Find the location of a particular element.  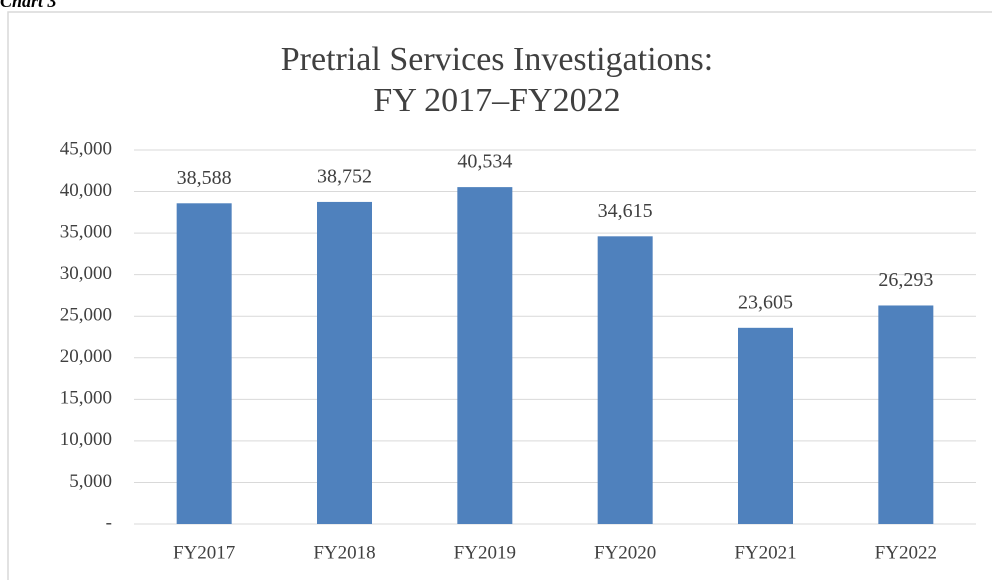

x-tick-label: FY2022 is located at coordinates (906, 552).